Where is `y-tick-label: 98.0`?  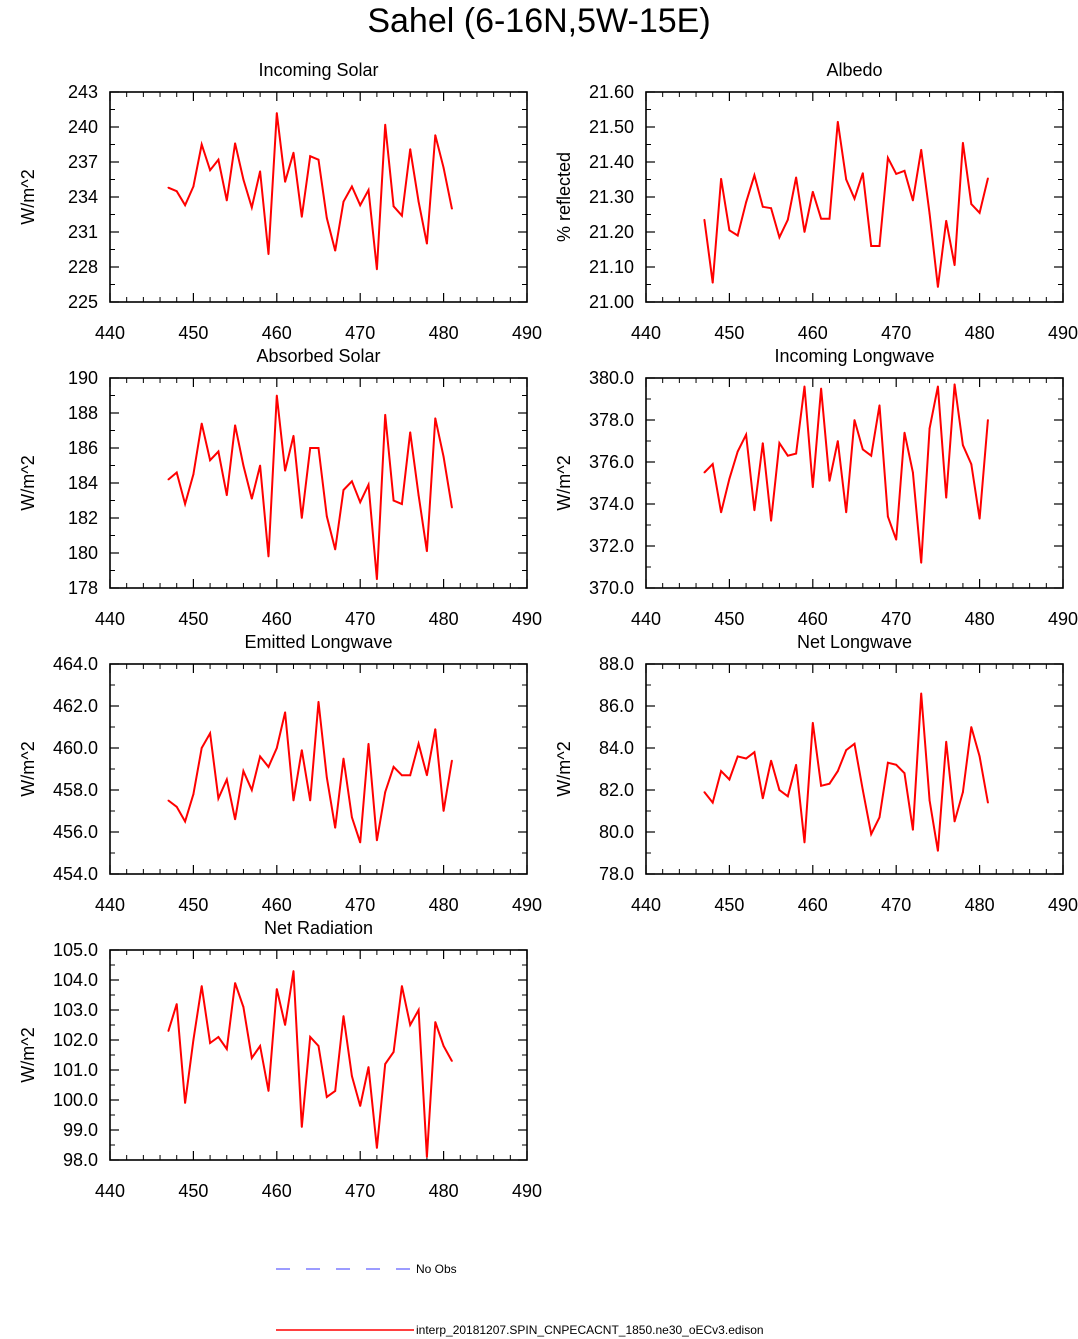
y-tick-label: 98.0 is located at coordinates (80, 1160).